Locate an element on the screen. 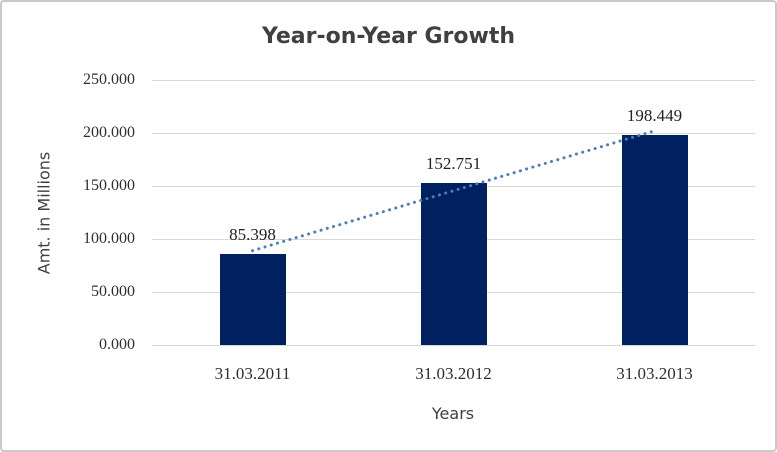 This screenshot has height=452, width=777. y-tick-label: 0.000 is located at coordinates (117, 344).